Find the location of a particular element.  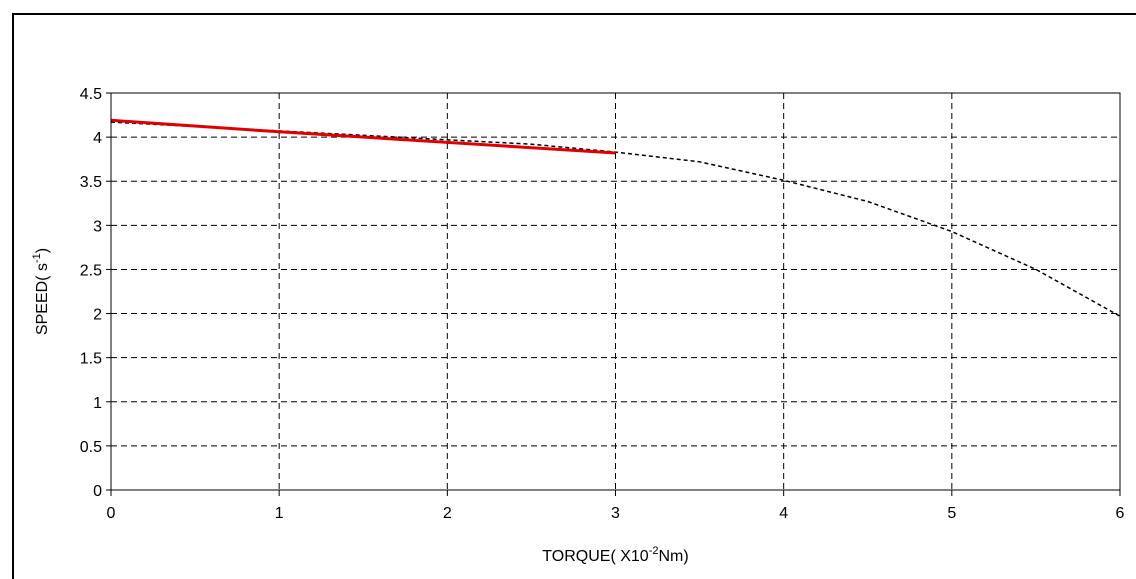

x-axis-label-text: TORQUE( X10 is located at coordinates (595, 556).